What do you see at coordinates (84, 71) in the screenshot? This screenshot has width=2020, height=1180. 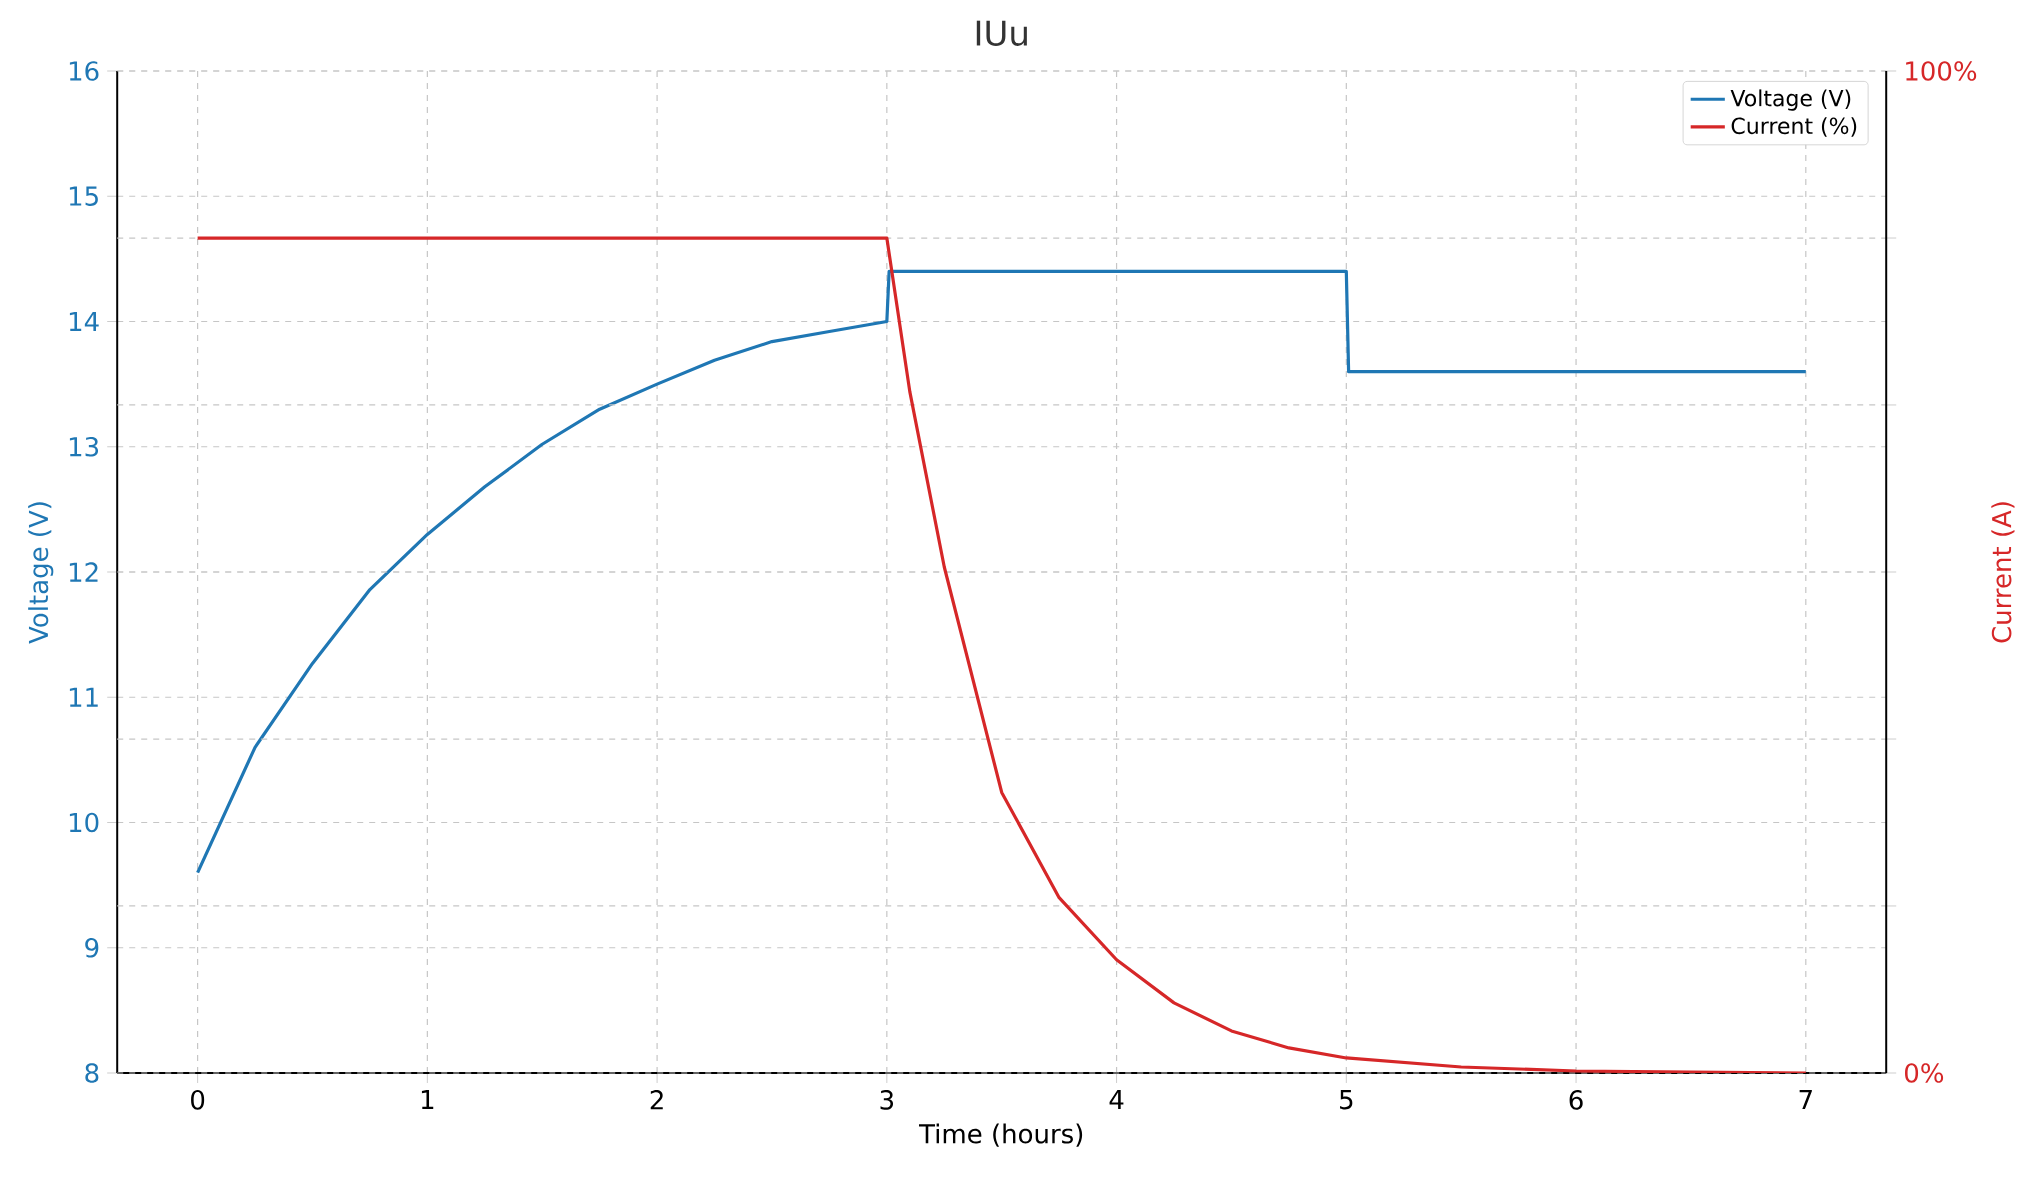 I see `y-tick-label: 16` at bounding box center [84, 71].